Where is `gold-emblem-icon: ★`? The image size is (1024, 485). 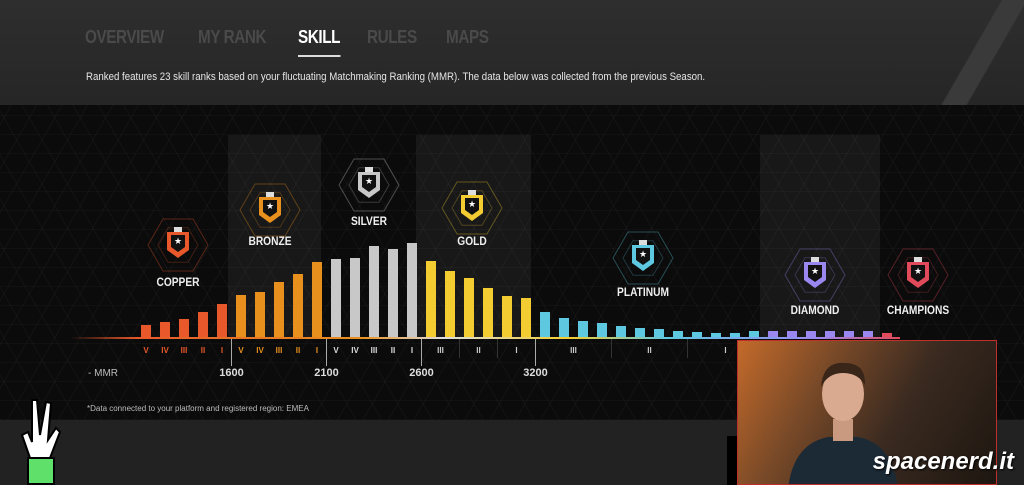
gold-emblem-icon: ★ is located at coordinates (472, 208).